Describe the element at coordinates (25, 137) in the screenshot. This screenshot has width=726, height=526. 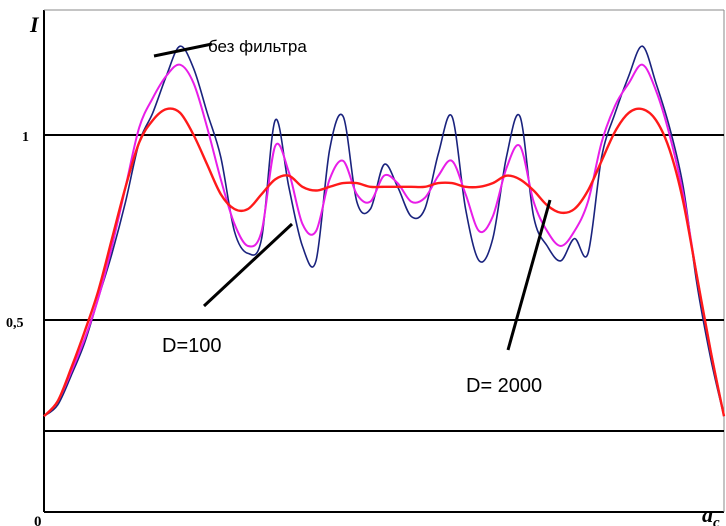
I see `y-tick-label-1: 1` at that location.